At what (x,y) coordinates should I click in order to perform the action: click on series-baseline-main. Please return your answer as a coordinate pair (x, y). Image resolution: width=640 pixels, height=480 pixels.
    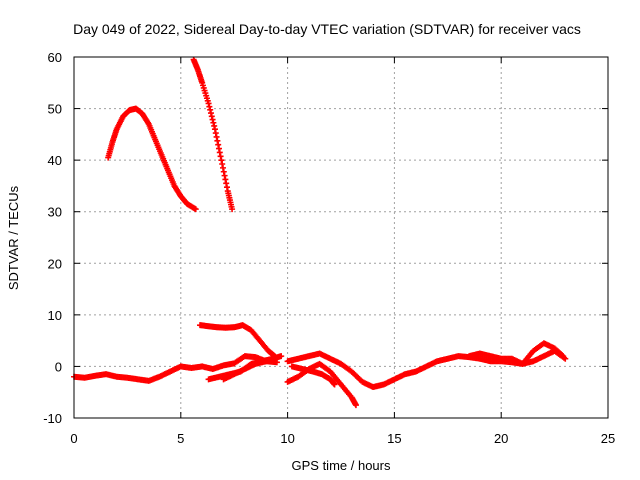
    Looking at the image, I should click on (175, 368).